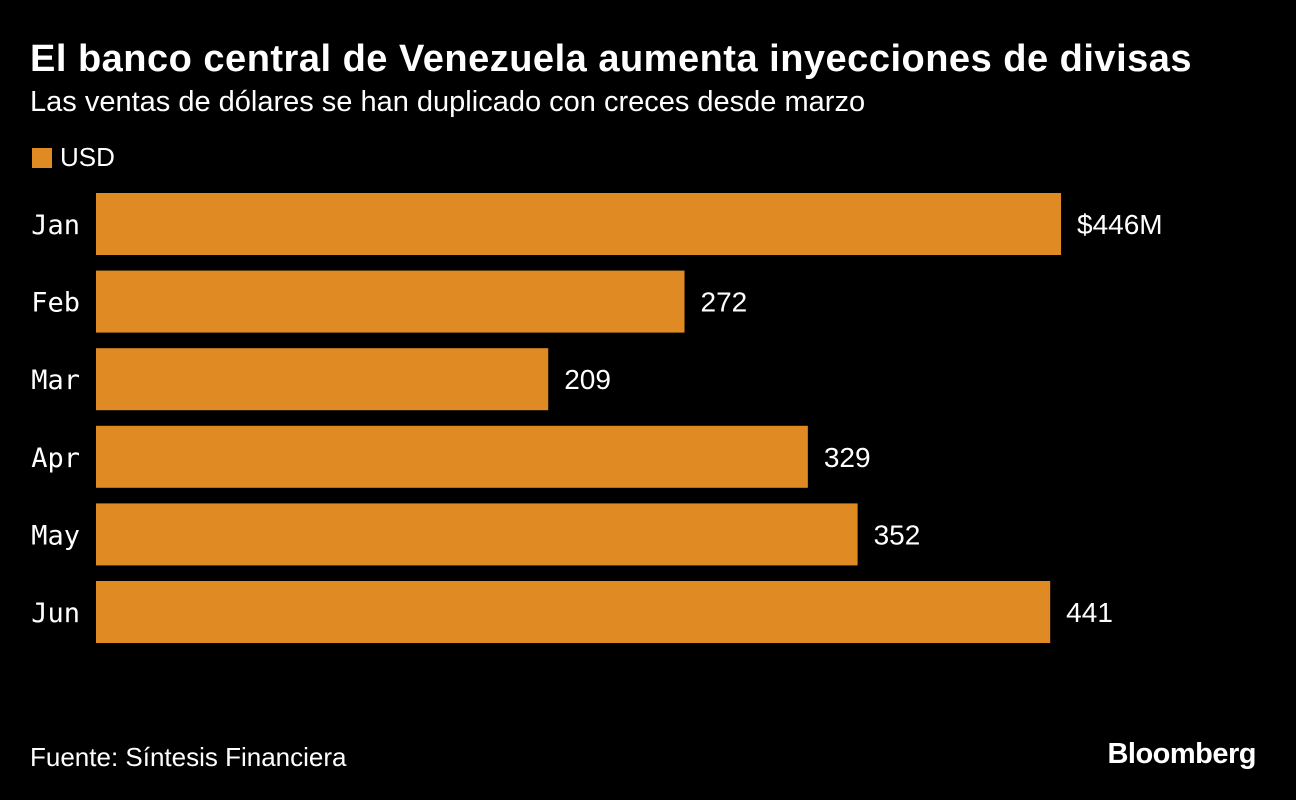 This screenshot has width=1296, height=800. Describe the element at coordinates (55, 303) in the screenshot. I see `category-label-feb: Feb` at that location.